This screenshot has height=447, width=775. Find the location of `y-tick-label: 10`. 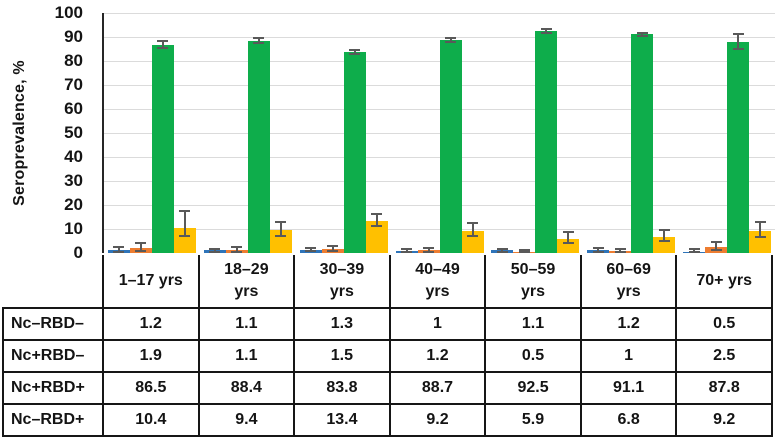

y-tick-label: 10 is located at coordinates (73, 228).